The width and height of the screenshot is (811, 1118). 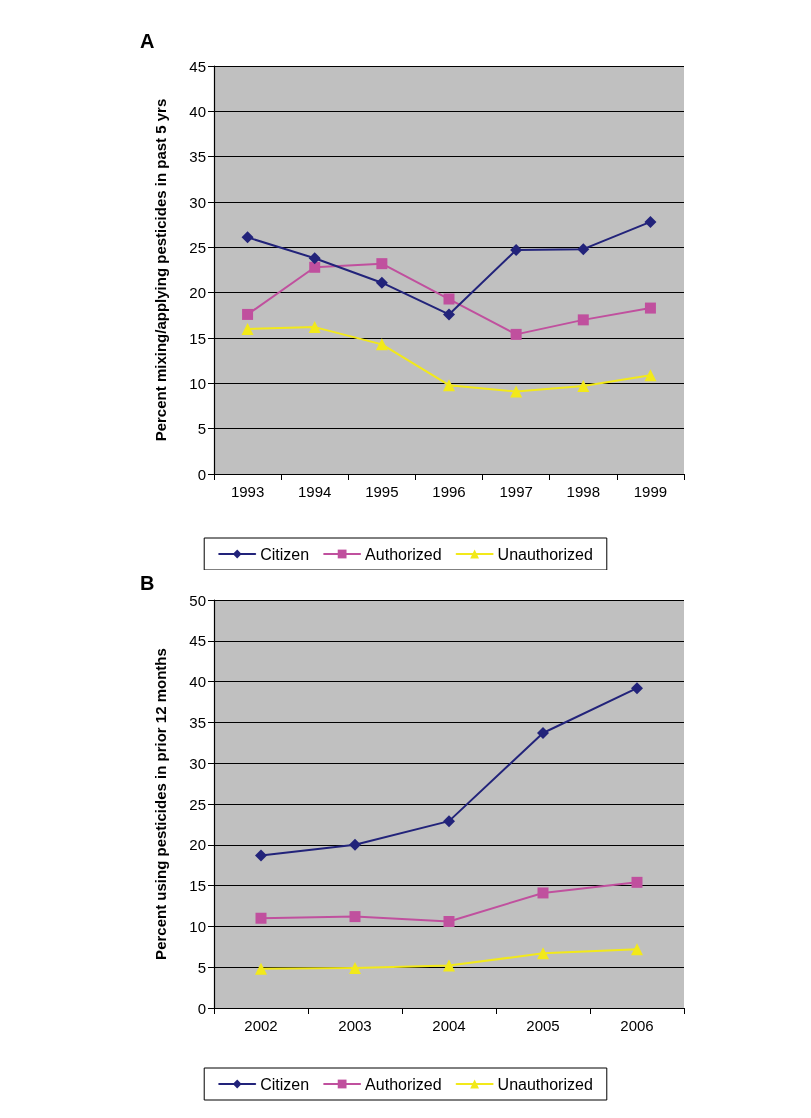 What do you see at coordinates (247, 491) in the screenshot?
I see `x-tick-label: 1993` at bounding box center [247, 491].